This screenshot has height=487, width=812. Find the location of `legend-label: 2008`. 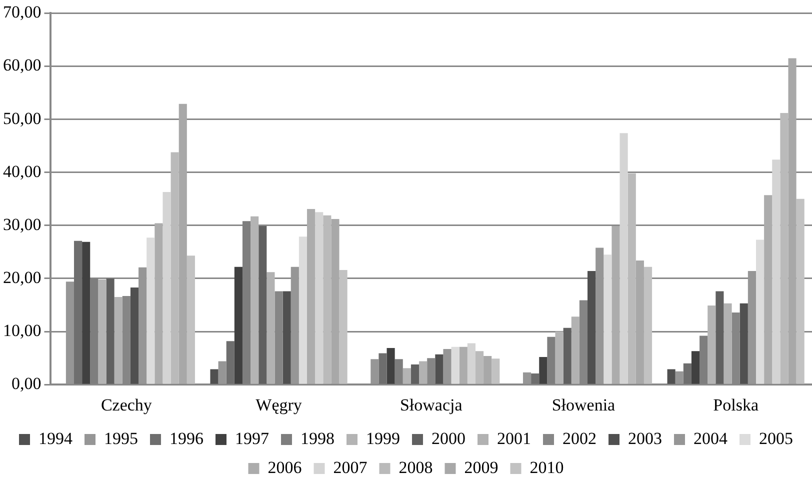

legend-label: 2008 is located at coordinates (415, 467).